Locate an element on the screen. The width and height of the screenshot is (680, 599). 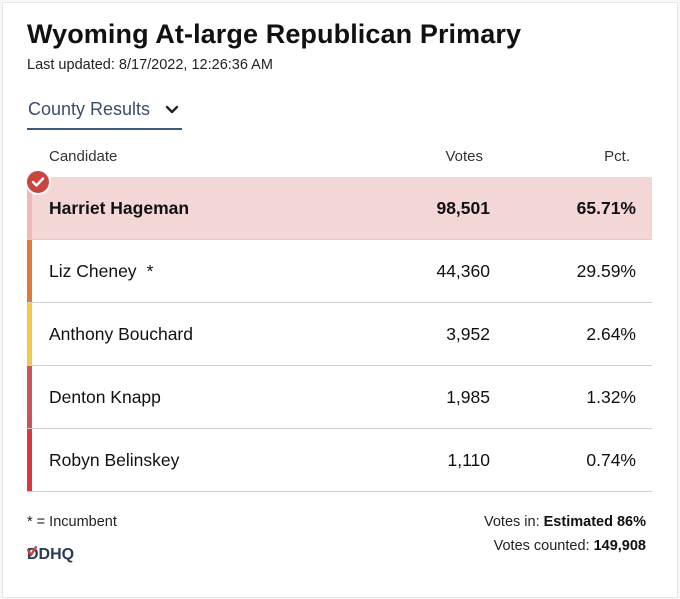
candidate-name: Liz Cheney * is located at coordinates (101, 271).